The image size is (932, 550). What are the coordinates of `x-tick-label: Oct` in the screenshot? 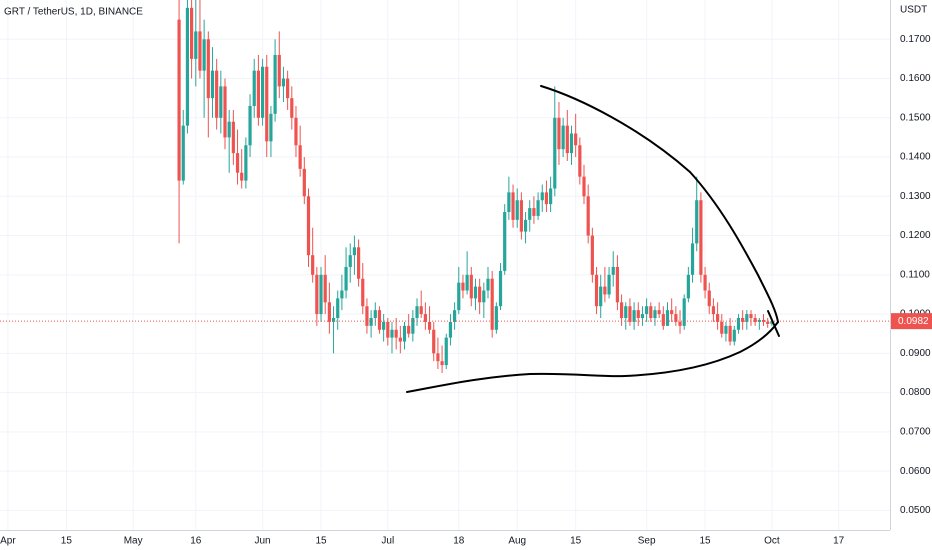 It's located at (772, 541).